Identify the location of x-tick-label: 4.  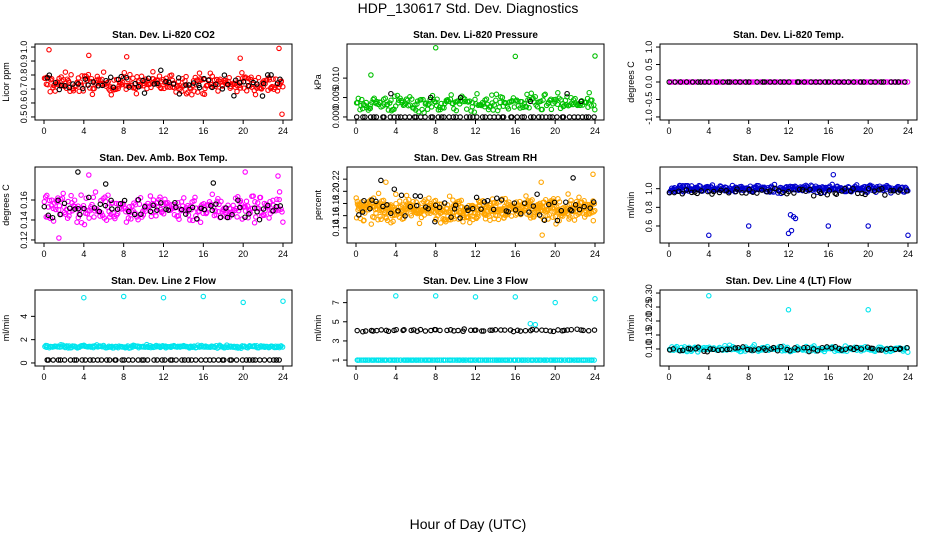
(83, 254).